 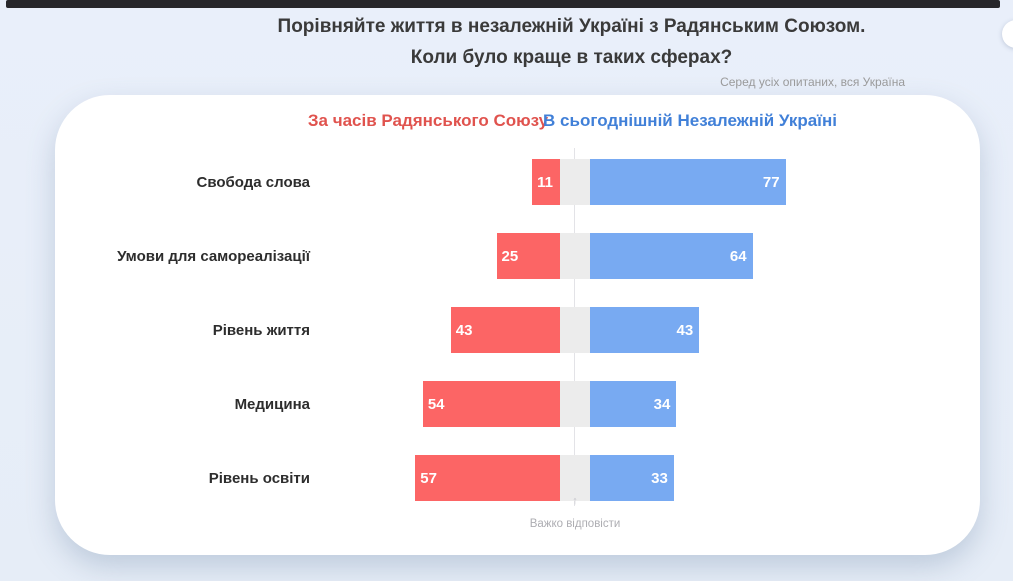 What do you see at coordinates (261, 330) in the screenshot?
I see `category-label: Рівень життя` at bounding box center [261, 330].